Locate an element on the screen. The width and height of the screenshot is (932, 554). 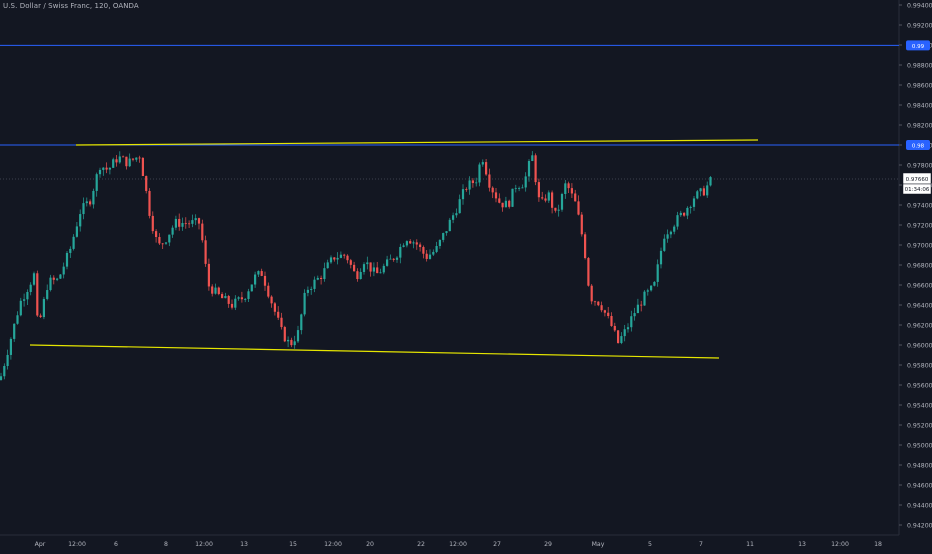
x-tick-label: 22 is located at coordinates (421, 544).